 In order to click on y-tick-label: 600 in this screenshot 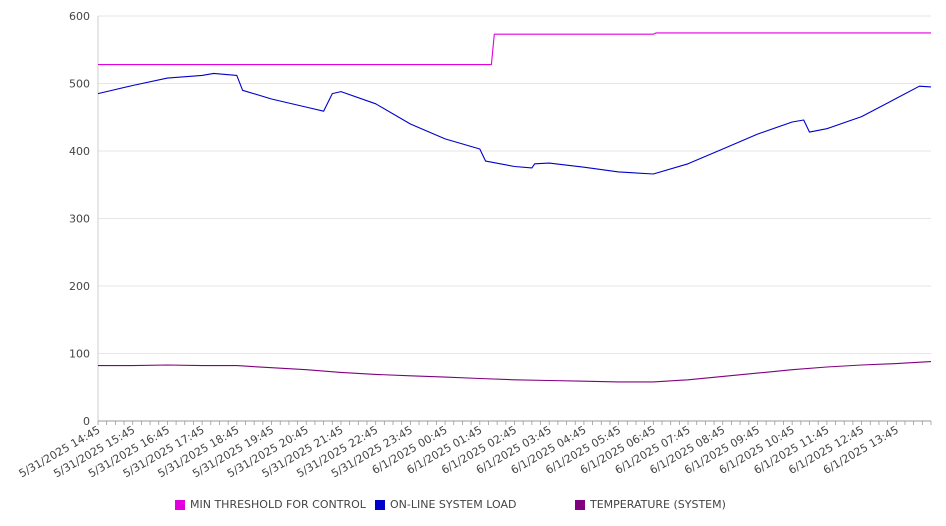, I will do `click(79, 16)`.